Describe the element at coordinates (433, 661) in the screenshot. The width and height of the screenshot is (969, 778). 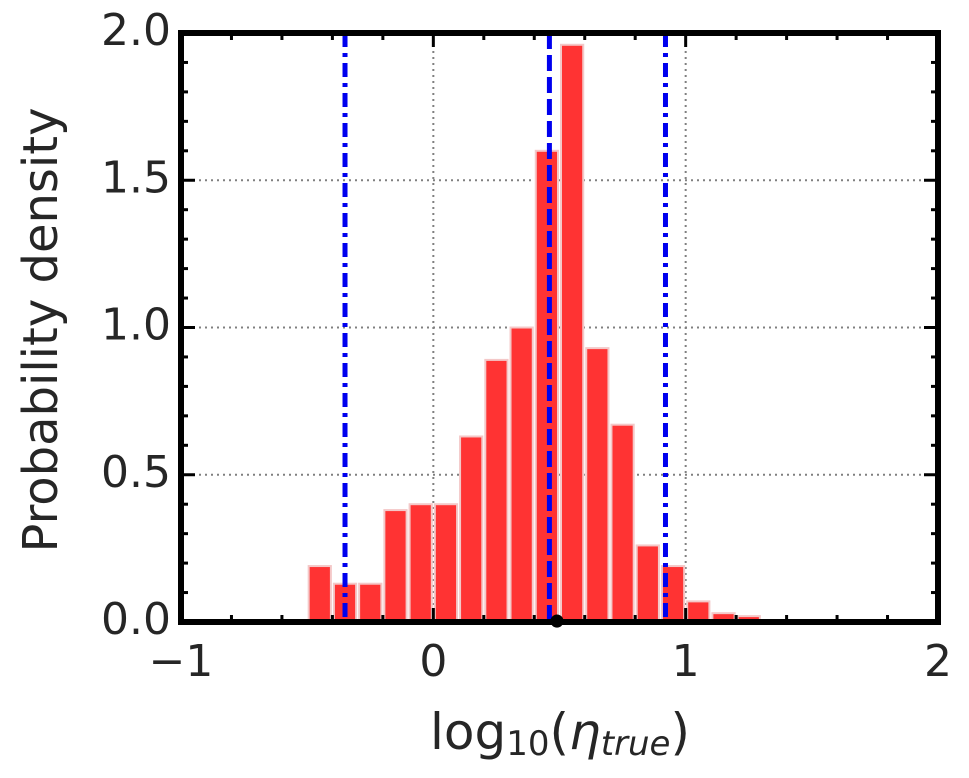
I see `x-tick-label: 0` at that location.